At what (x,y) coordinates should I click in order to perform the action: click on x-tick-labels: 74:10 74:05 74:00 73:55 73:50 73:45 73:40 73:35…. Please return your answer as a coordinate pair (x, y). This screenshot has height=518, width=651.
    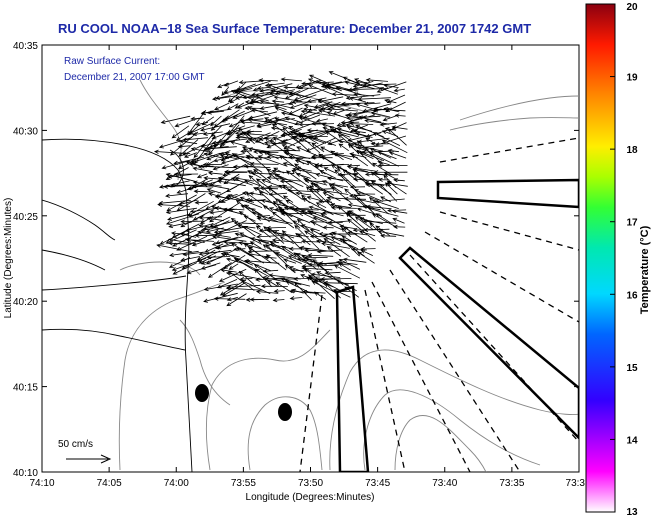
    Looking at the image, I should click on (307, 483).